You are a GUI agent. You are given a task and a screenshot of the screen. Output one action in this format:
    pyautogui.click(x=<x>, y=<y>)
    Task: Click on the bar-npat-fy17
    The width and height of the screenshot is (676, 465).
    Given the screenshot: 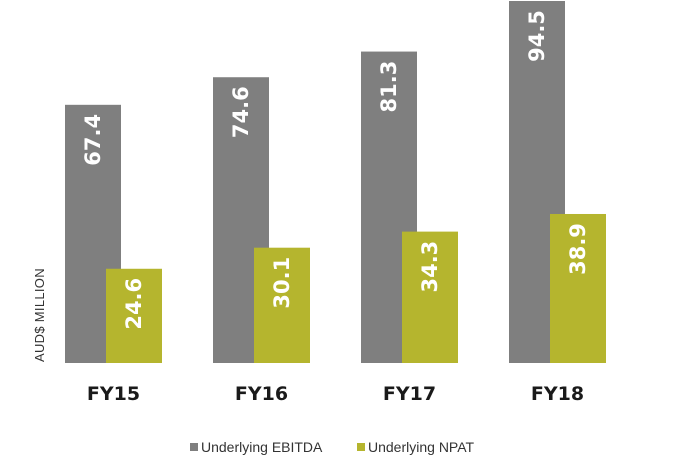 What is the action you would take?
    pyautogui.click(x=430, y=297)
    